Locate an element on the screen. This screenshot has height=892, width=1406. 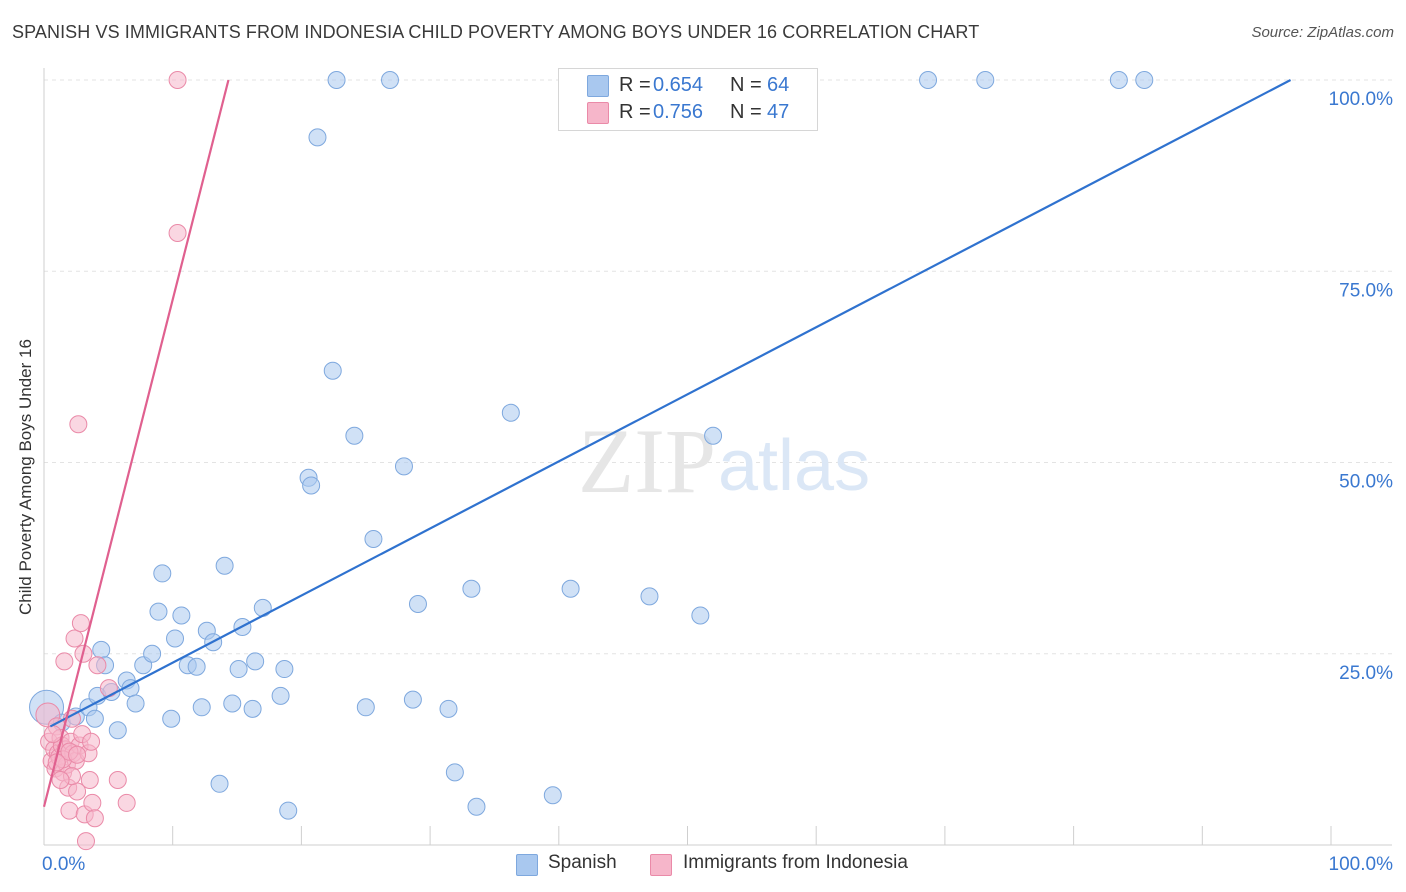
x-tick-label: 100.0% is located at coordinates (1361, 864).